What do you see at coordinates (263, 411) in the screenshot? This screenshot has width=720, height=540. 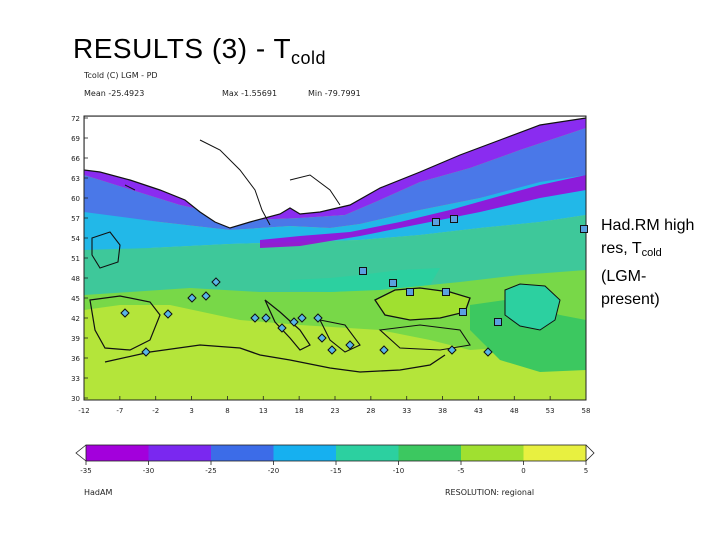 I see `x-tick-label: 13` at bounding box center [263, 411].